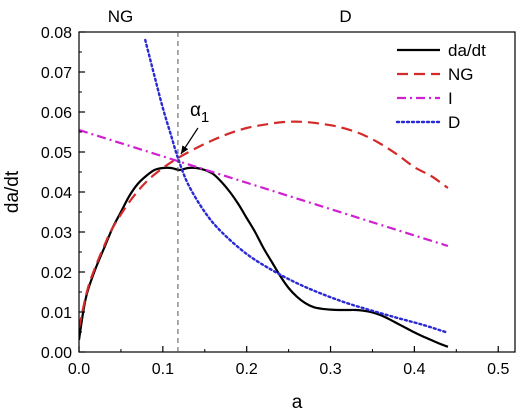 This screenshot has height=419, width=521. What do you see at coordinates (79, 369) in the screenshot?
I see `x-tick-label: 0.0` at bounding box center [79, 369].